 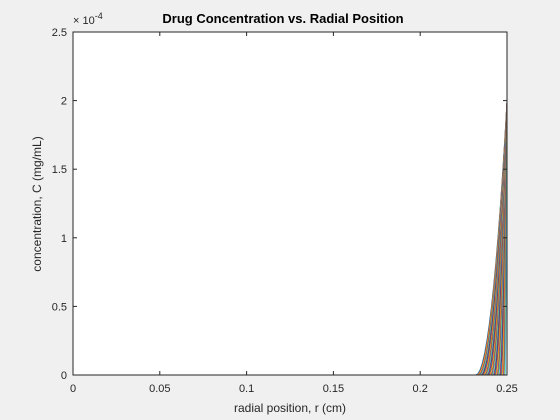 I want to click on y-tick-label: 1.5, so click(x=59, y=170).